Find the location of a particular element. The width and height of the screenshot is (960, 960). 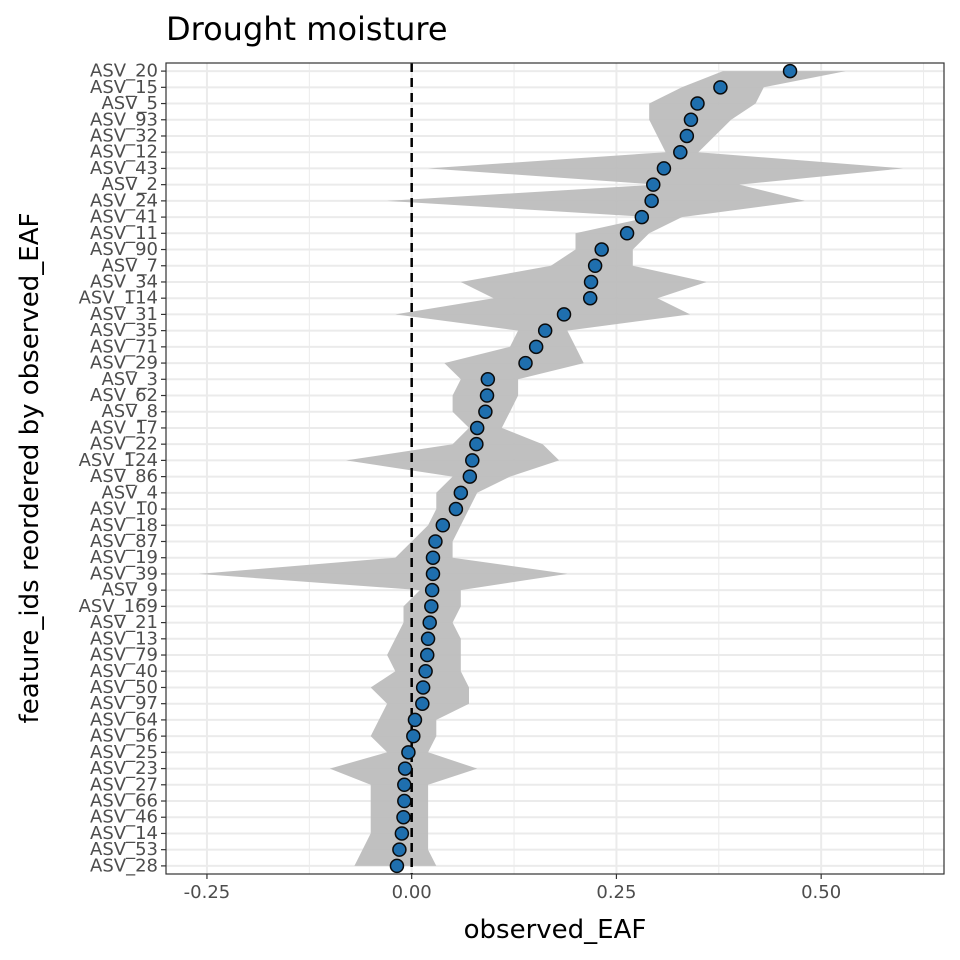

y-tick-label: ASV_11 is located at coordinates (124, 233).